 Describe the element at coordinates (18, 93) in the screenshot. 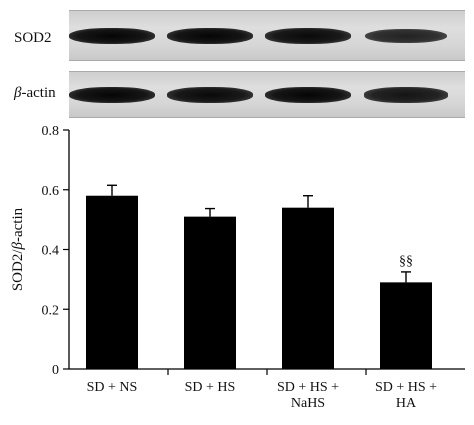

I see `beta-symbol: β` at that location.